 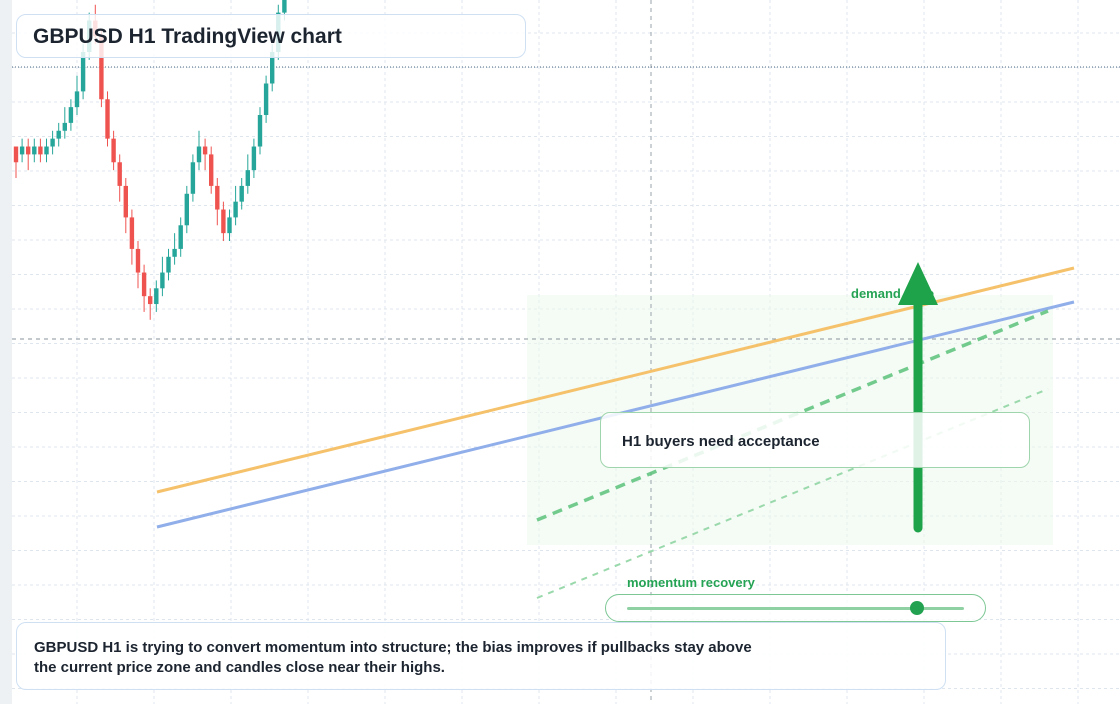 I want to click on momentum-recovery-track, so click(x=795, y=608).